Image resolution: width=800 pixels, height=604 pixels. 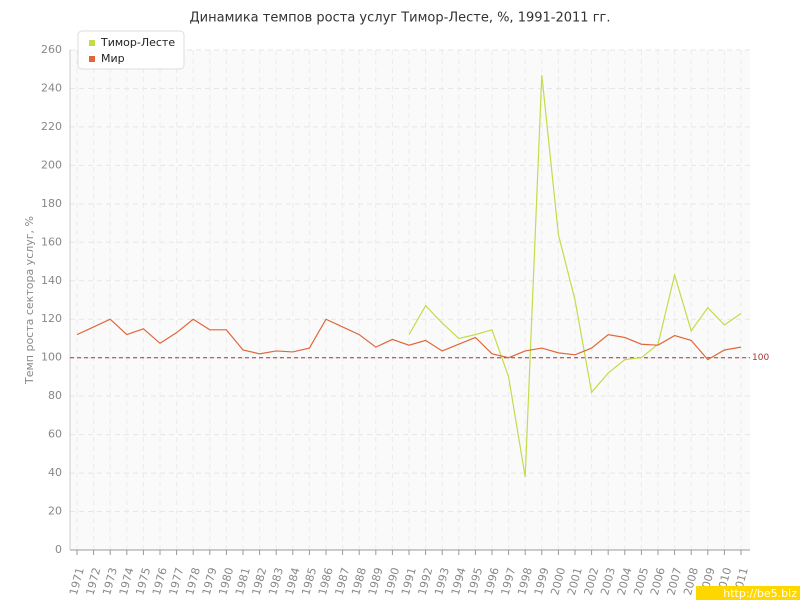 What do you see at coordinates (29, 300) in the screenshot?
I see `y-axis-label: Темп роста сектора услуг, %` at bounding box center [29, 300].